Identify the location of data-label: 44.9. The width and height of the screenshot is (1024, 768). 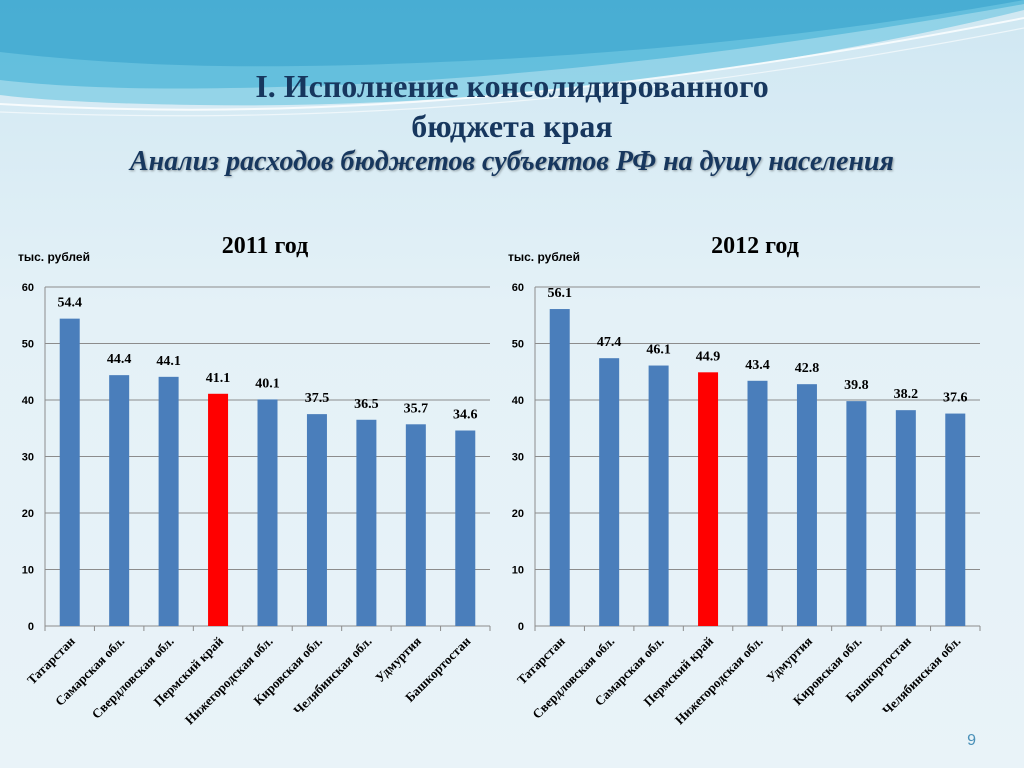
(708, 356).